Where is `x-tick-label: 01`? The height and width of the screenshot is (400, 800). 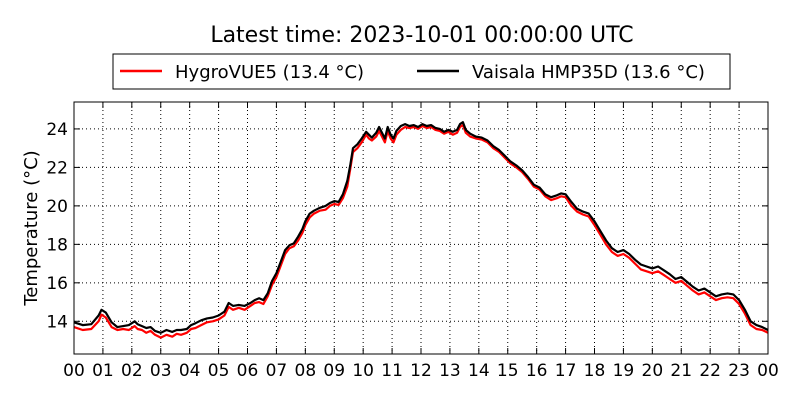
x-tick-label: 01 is located at coordinates (103, 371).